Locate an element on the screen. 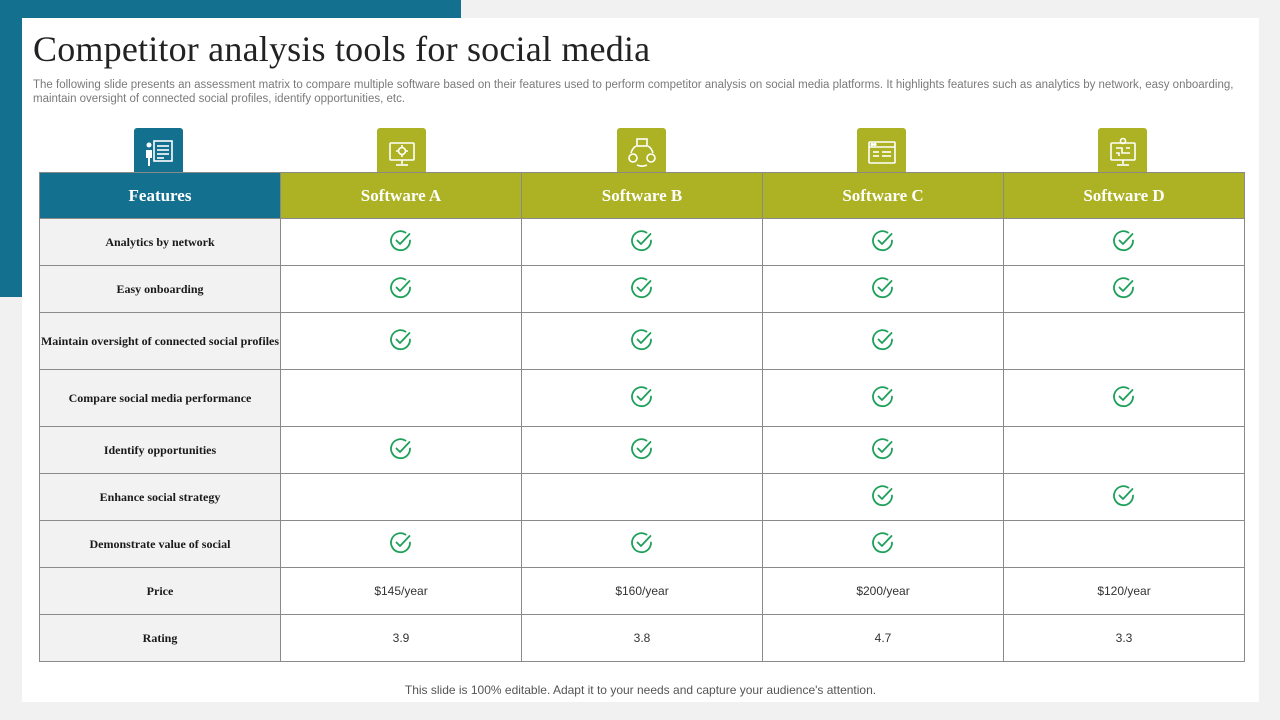 This screenshot has width=1280, height=720. value-cell: 3.8 is located at coordinates (642, 638).